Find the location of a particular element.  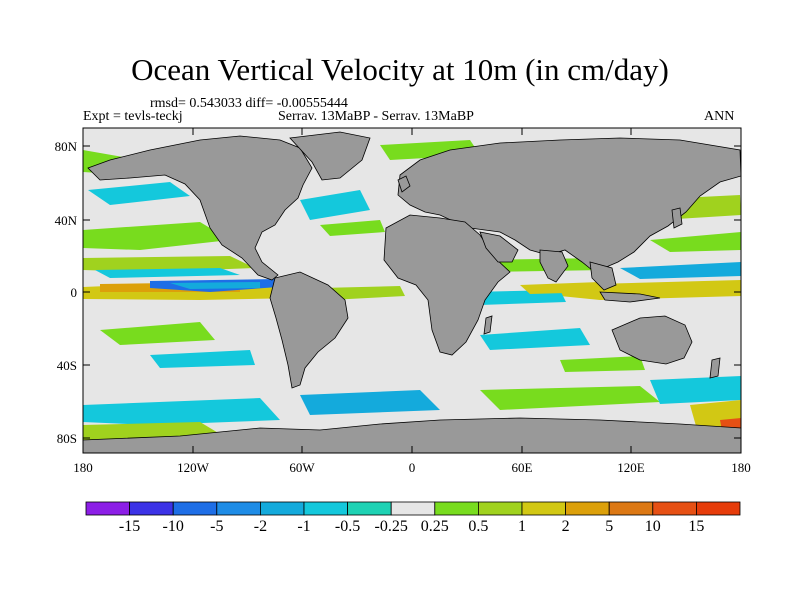

colorbar-label: 10 is located at coordinates (653, 526).